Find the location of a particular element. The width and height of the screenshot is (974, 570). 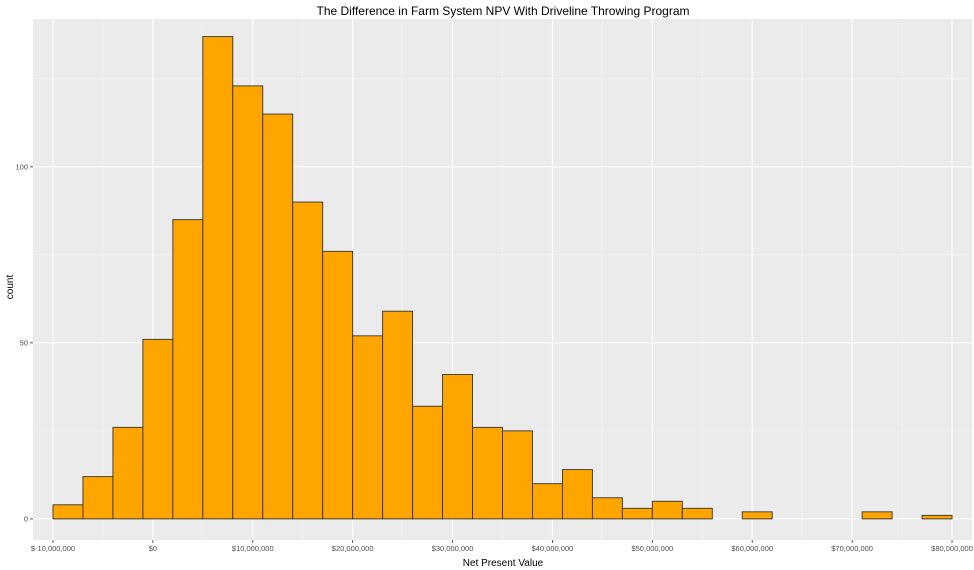

x-tick-label: $10,000,000 is located at coordinates (253, 548).